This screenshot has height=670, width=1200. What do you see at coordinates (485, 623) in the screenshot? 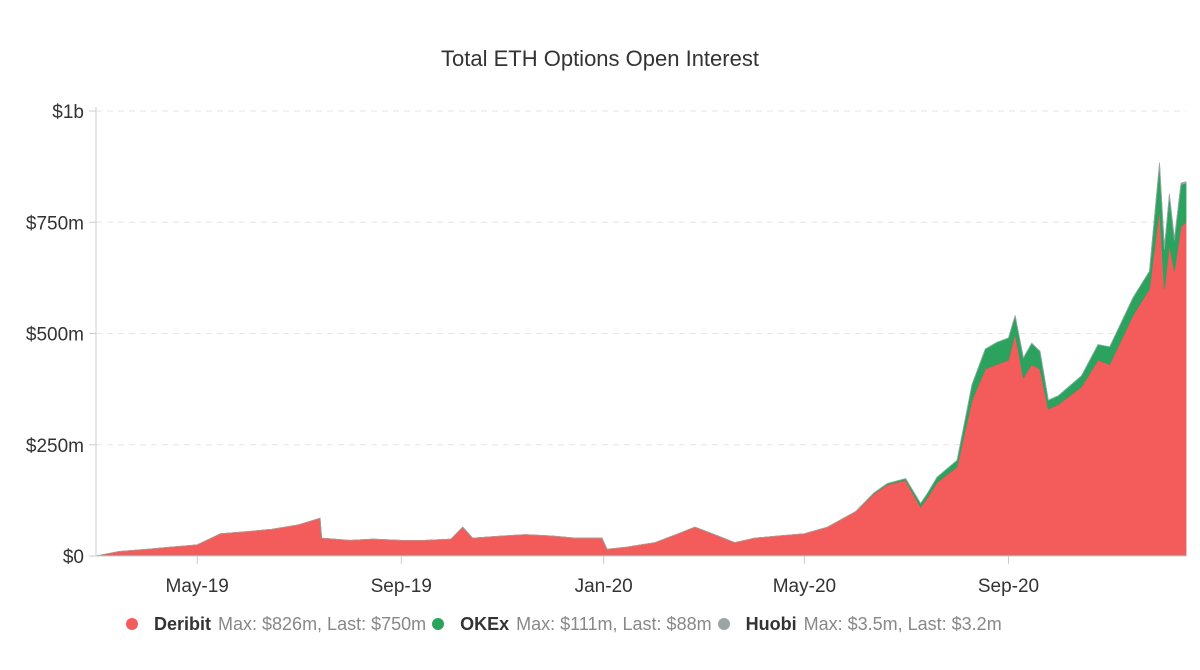
I see `legend-series-name: OKEx` at bounding box center [485, 623].